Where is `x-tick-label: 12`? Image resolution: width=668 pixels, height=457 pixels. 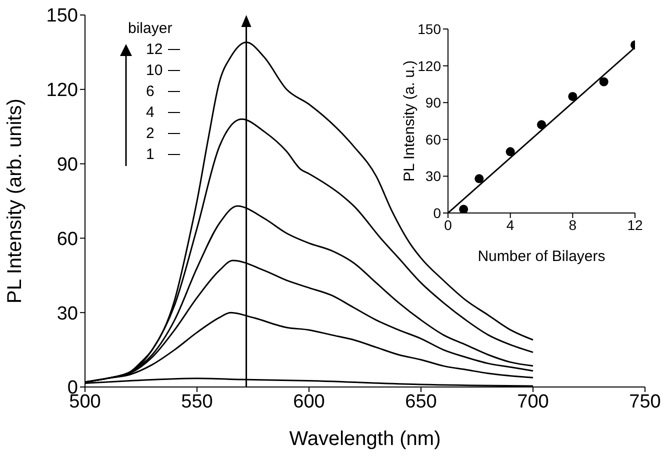
x-tick-label: 12 is located at coordinates (635, 224).